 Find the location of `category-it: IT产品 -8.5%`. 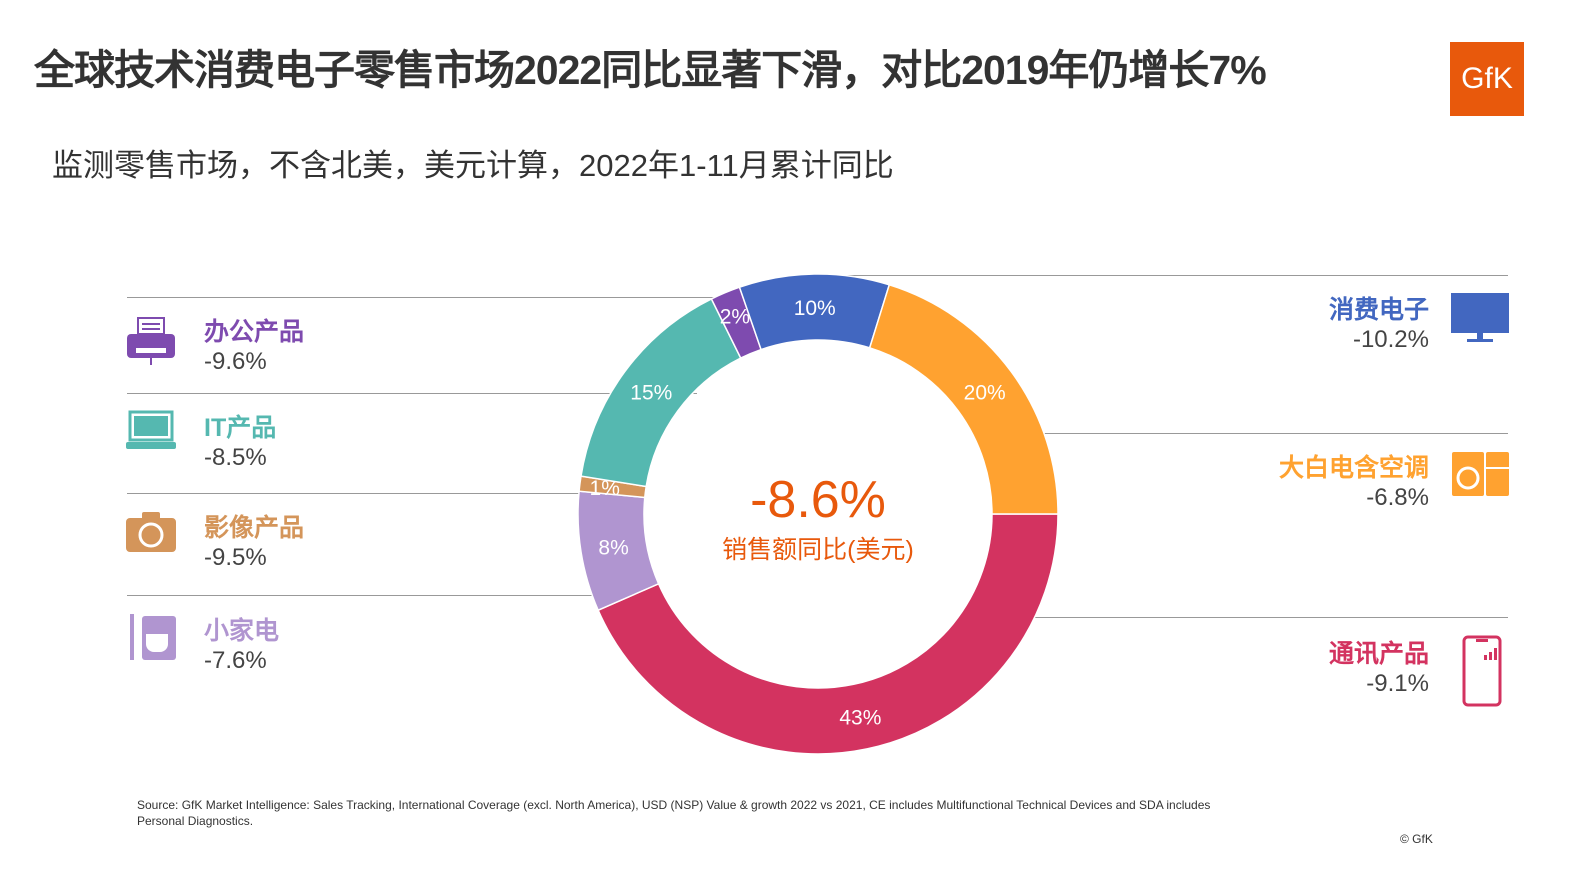

category-it: IT产品 -8.5% is located at coordinates (240, 440).